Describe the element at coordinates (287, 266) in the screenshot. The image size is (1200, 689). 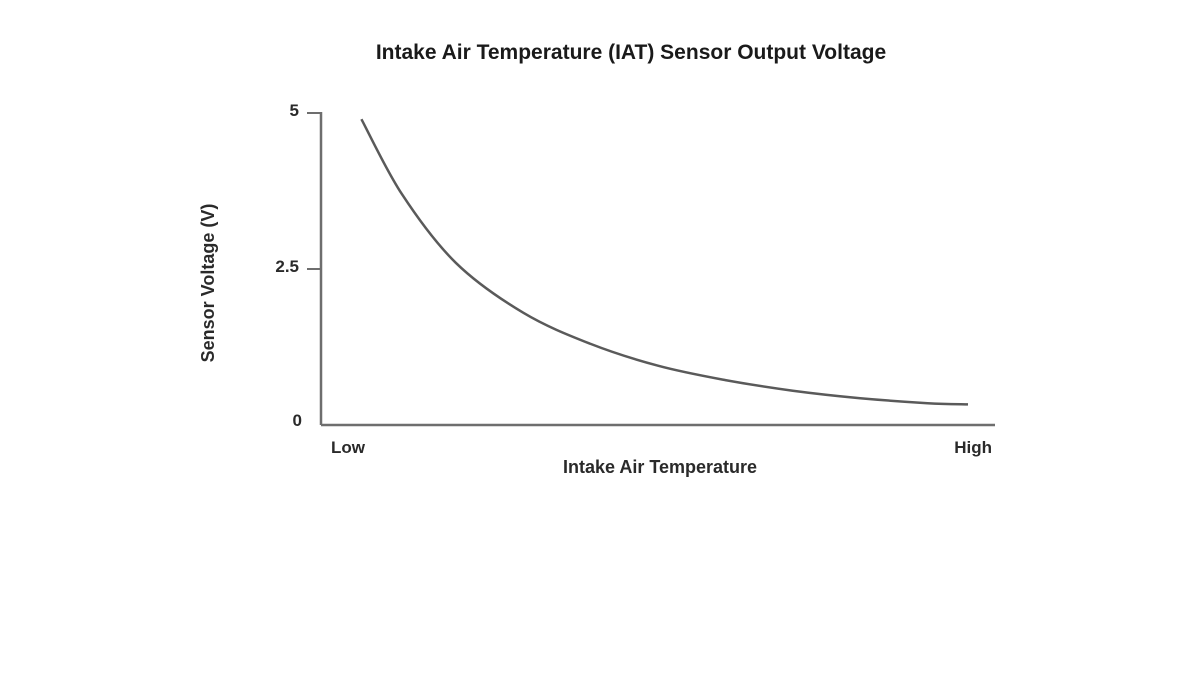
I see `y-tick-label: 2.5` at that location.